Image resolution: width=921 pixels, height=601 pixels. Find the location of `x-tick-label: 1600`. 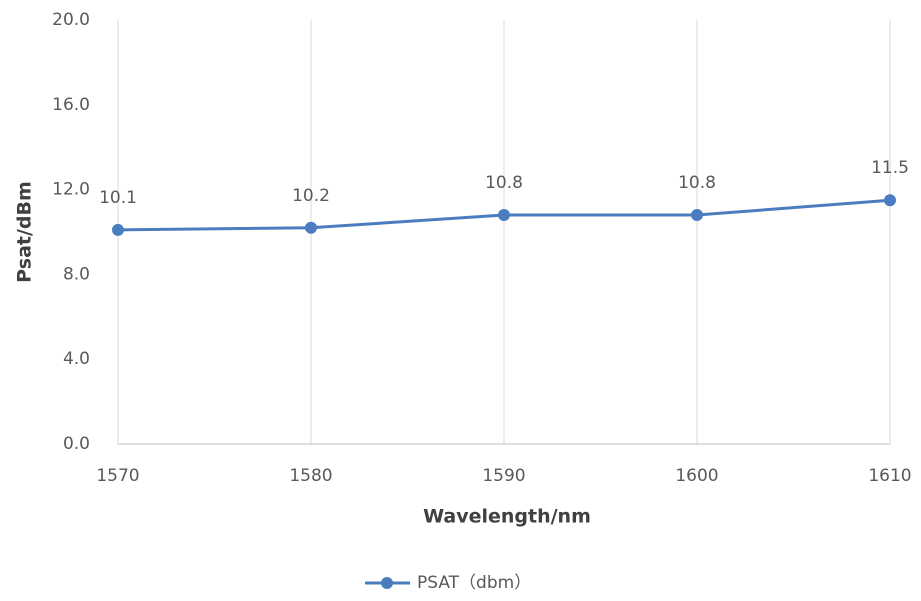

x-tick-label: 1600 is located at coordinates (696, 476).